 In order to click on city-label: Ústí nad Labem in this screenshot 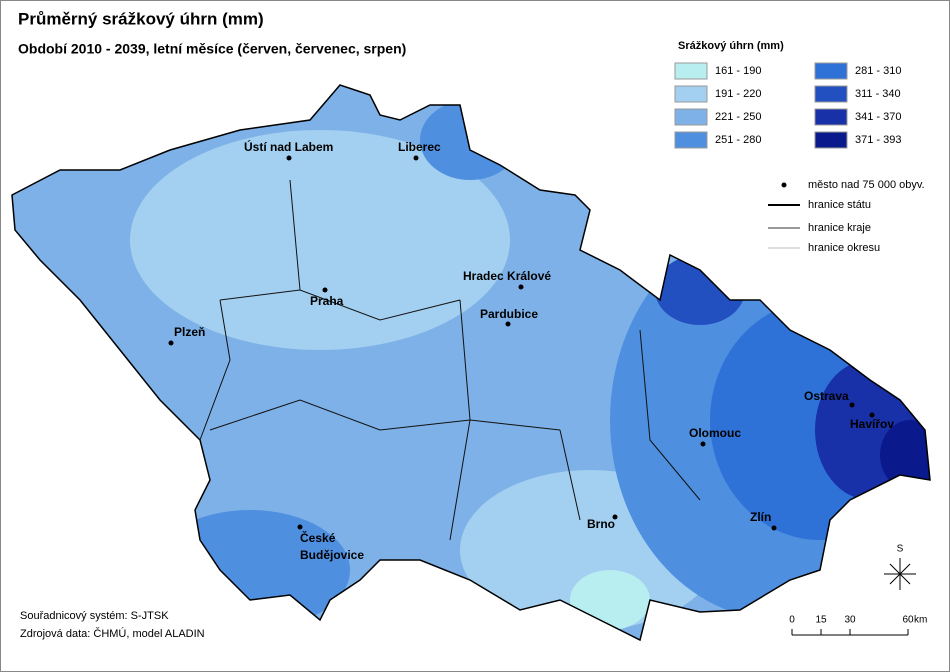, I will do `click(288, 146)`.